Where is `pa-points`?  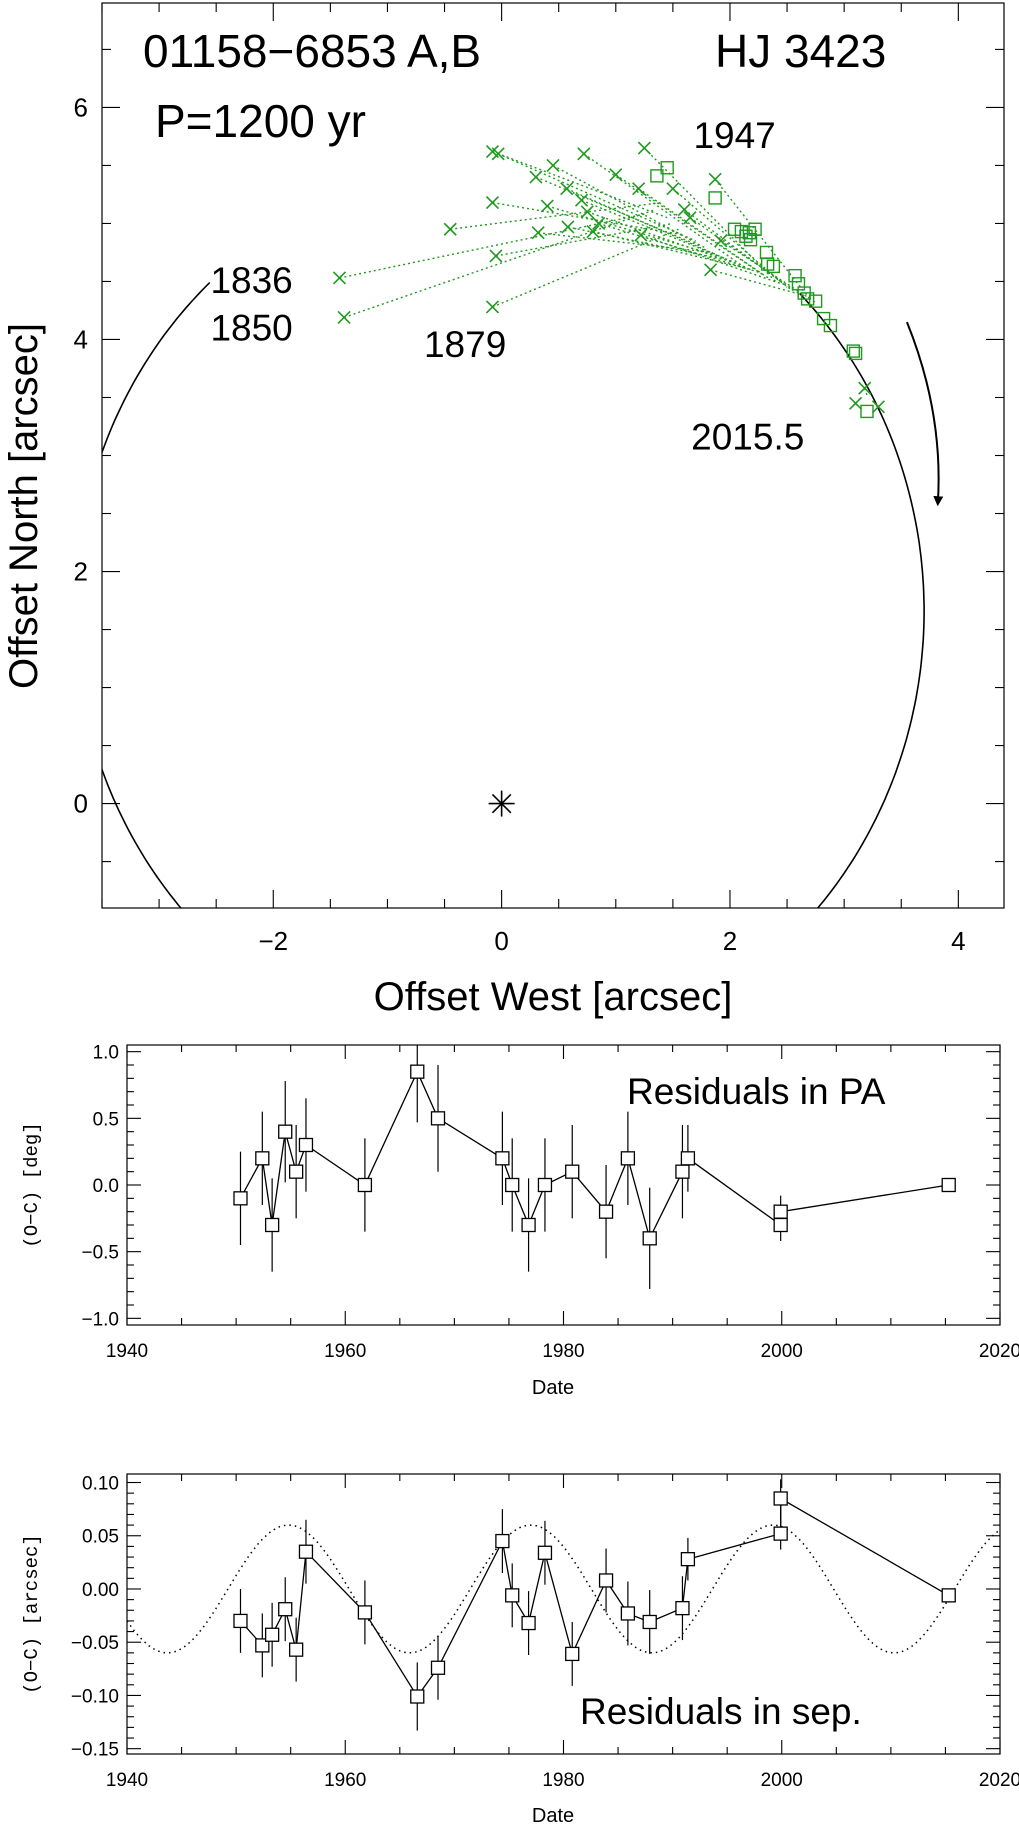 pa-points is located at coordinates (594, 1155).